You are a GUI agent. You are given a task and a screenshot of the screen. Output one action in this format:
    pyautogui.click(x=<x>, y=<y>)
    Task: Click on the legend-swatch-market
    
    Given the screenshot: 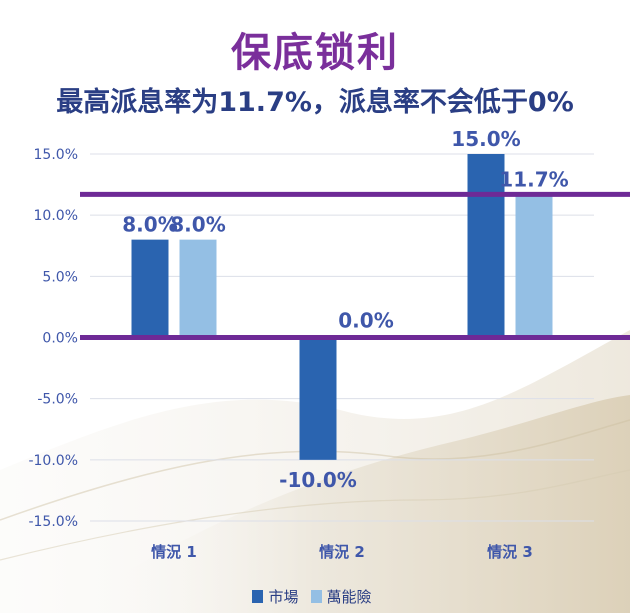 What is the action you would take?
    pyautogui.click(x=258, y=596)
    